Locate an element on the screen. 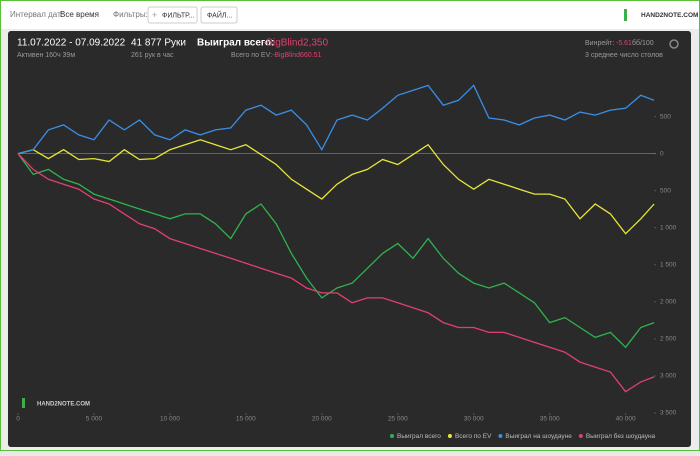 The width and height of the screenshot is (700, 456). watermark: HAND2NOTE.COM is located at coordinates (63, 405).